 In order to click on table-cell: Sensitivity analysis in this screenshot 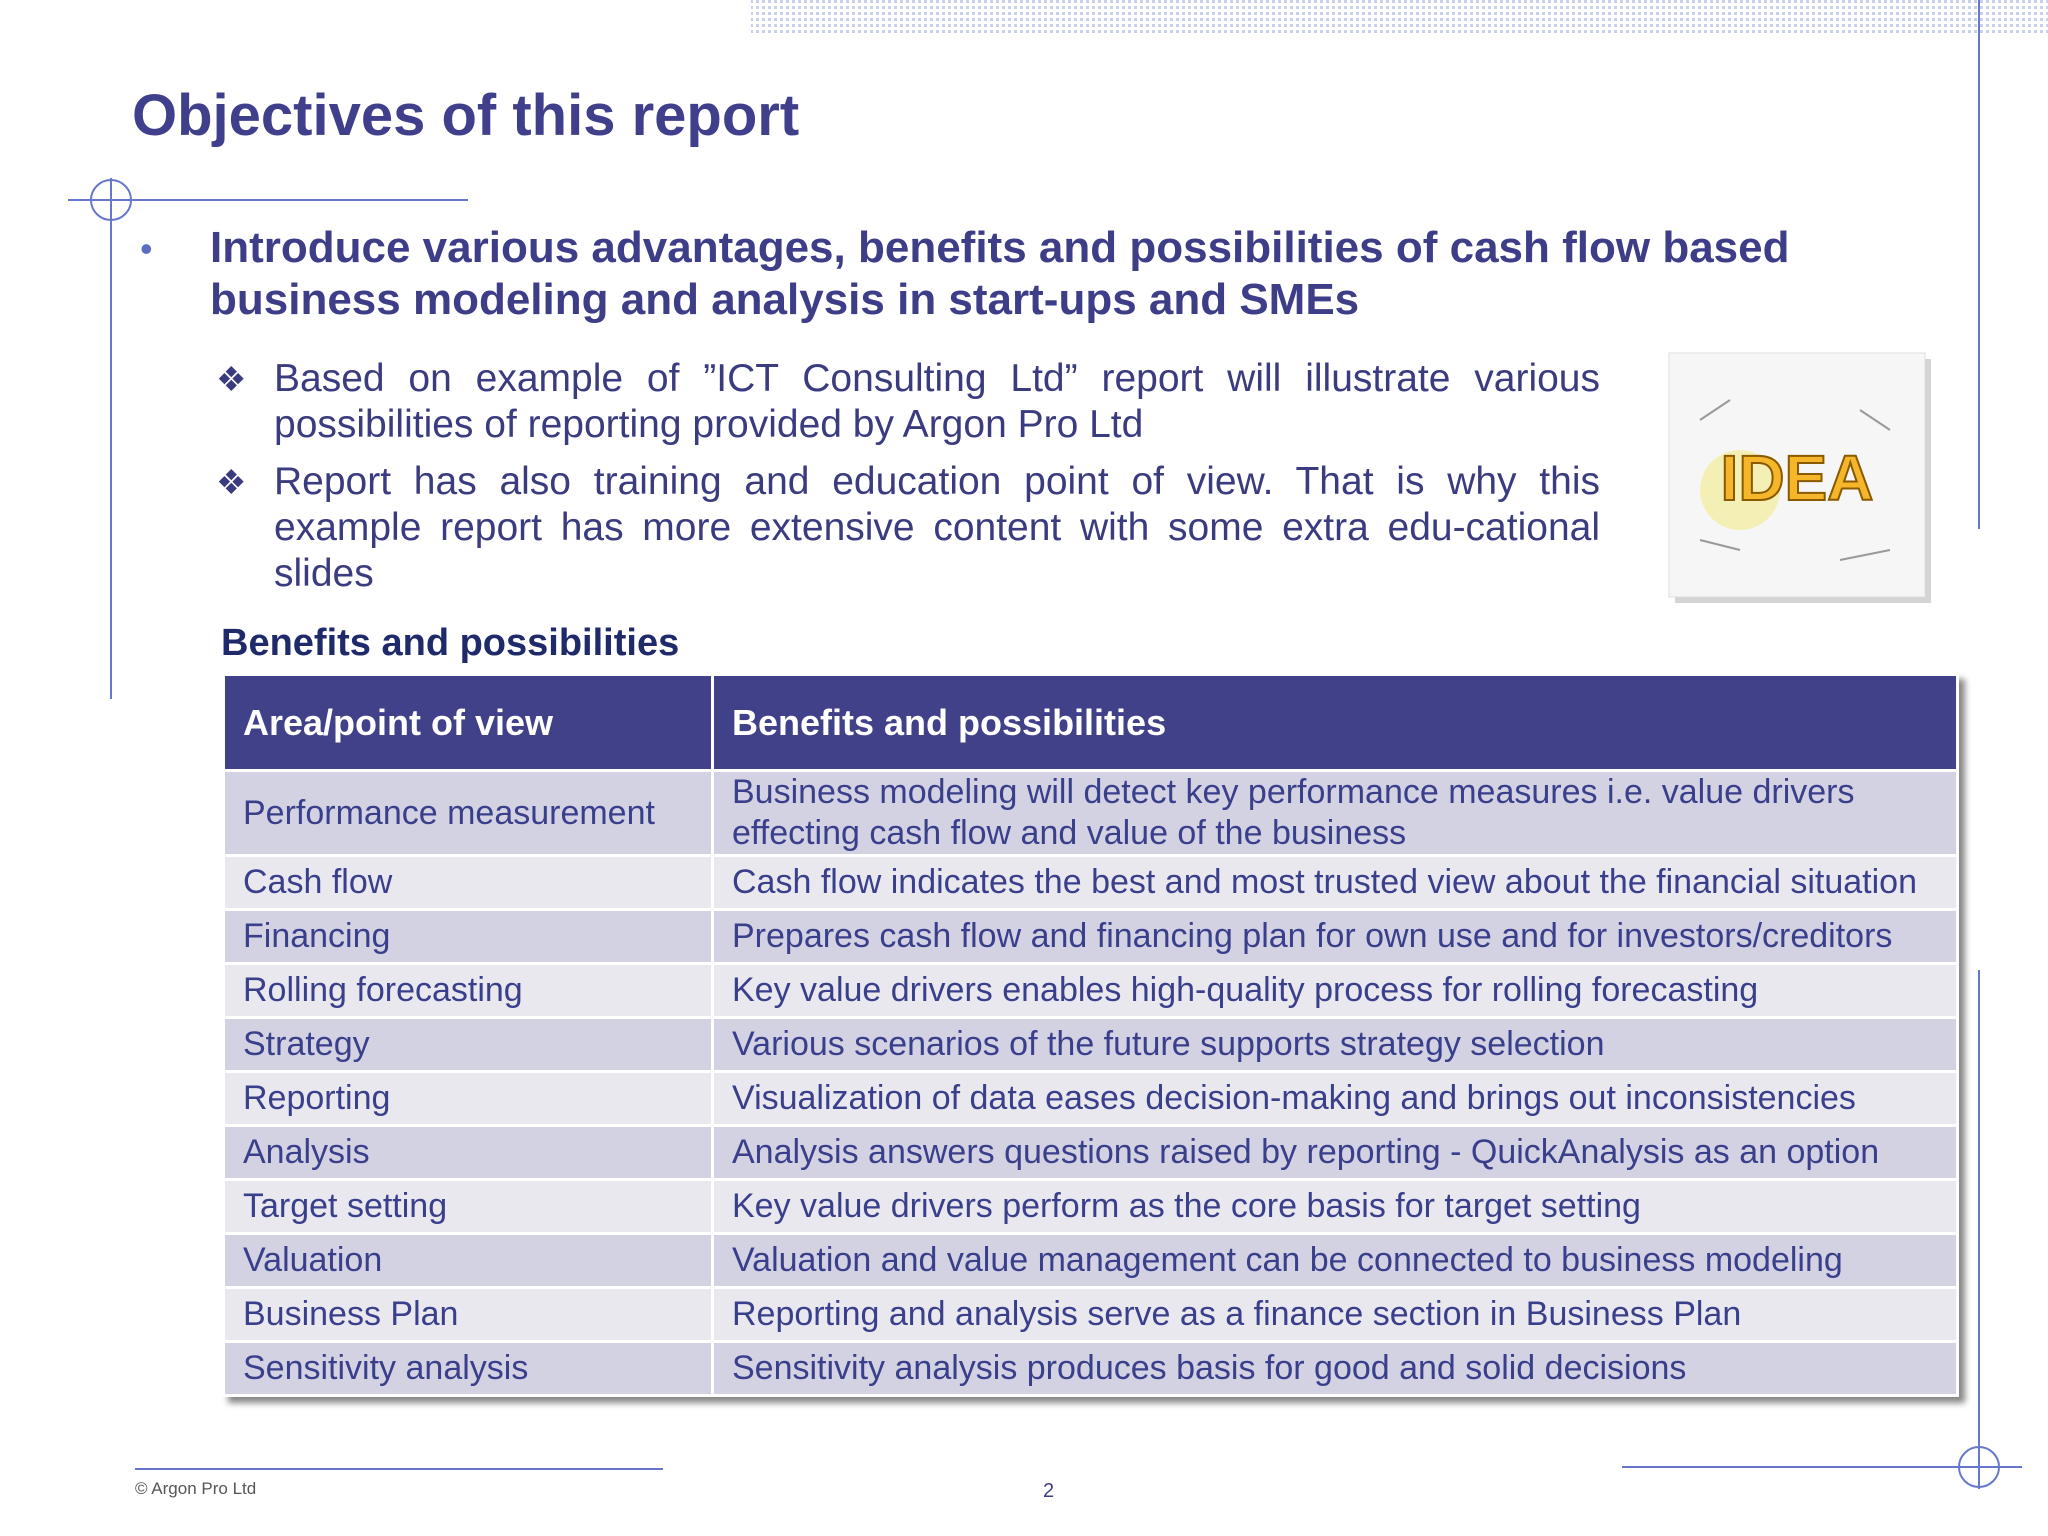, I will do `click(468, 1368)`.